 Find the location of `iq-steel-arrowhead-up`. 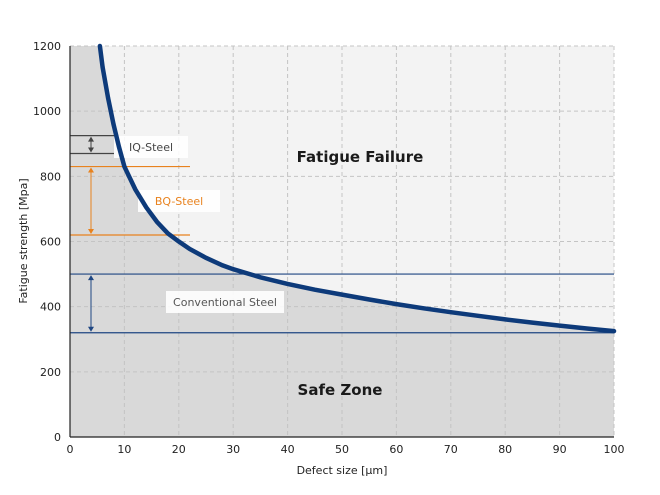

iq-steel-arrowhead-up is located at coordinates (91, 139).